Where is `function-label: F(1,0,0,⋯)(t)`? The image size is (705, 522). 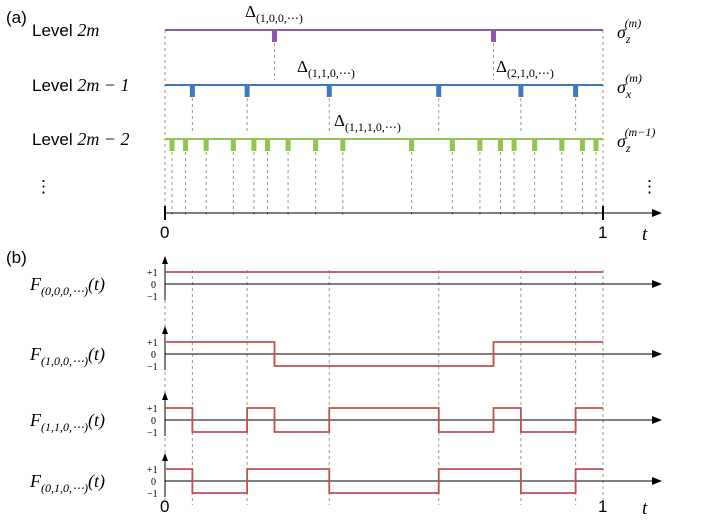 function-label: F(1,0,0,⋯)(t) is located at coordinates (67, 356).